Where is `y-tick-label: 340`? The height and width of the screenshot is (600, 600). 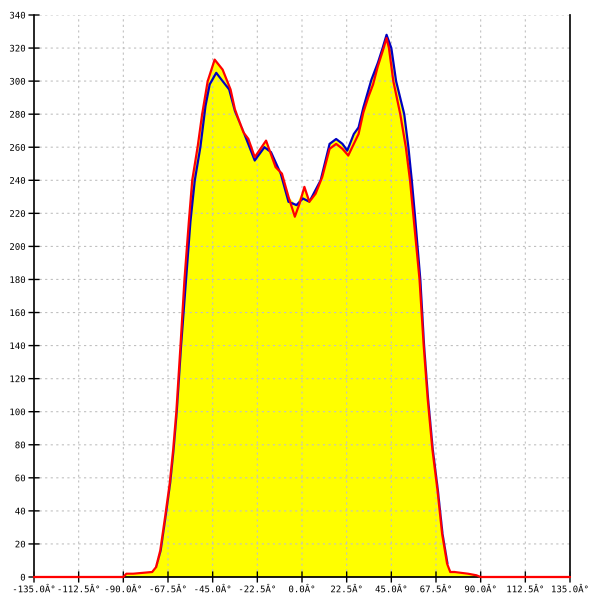
y-tick-label: 340 is located at coordinates (18, 15).